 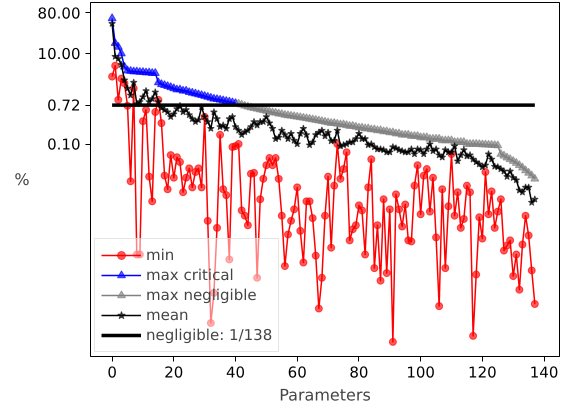 I want to click on x-tick-label: 120, so click(x=482, y=373).